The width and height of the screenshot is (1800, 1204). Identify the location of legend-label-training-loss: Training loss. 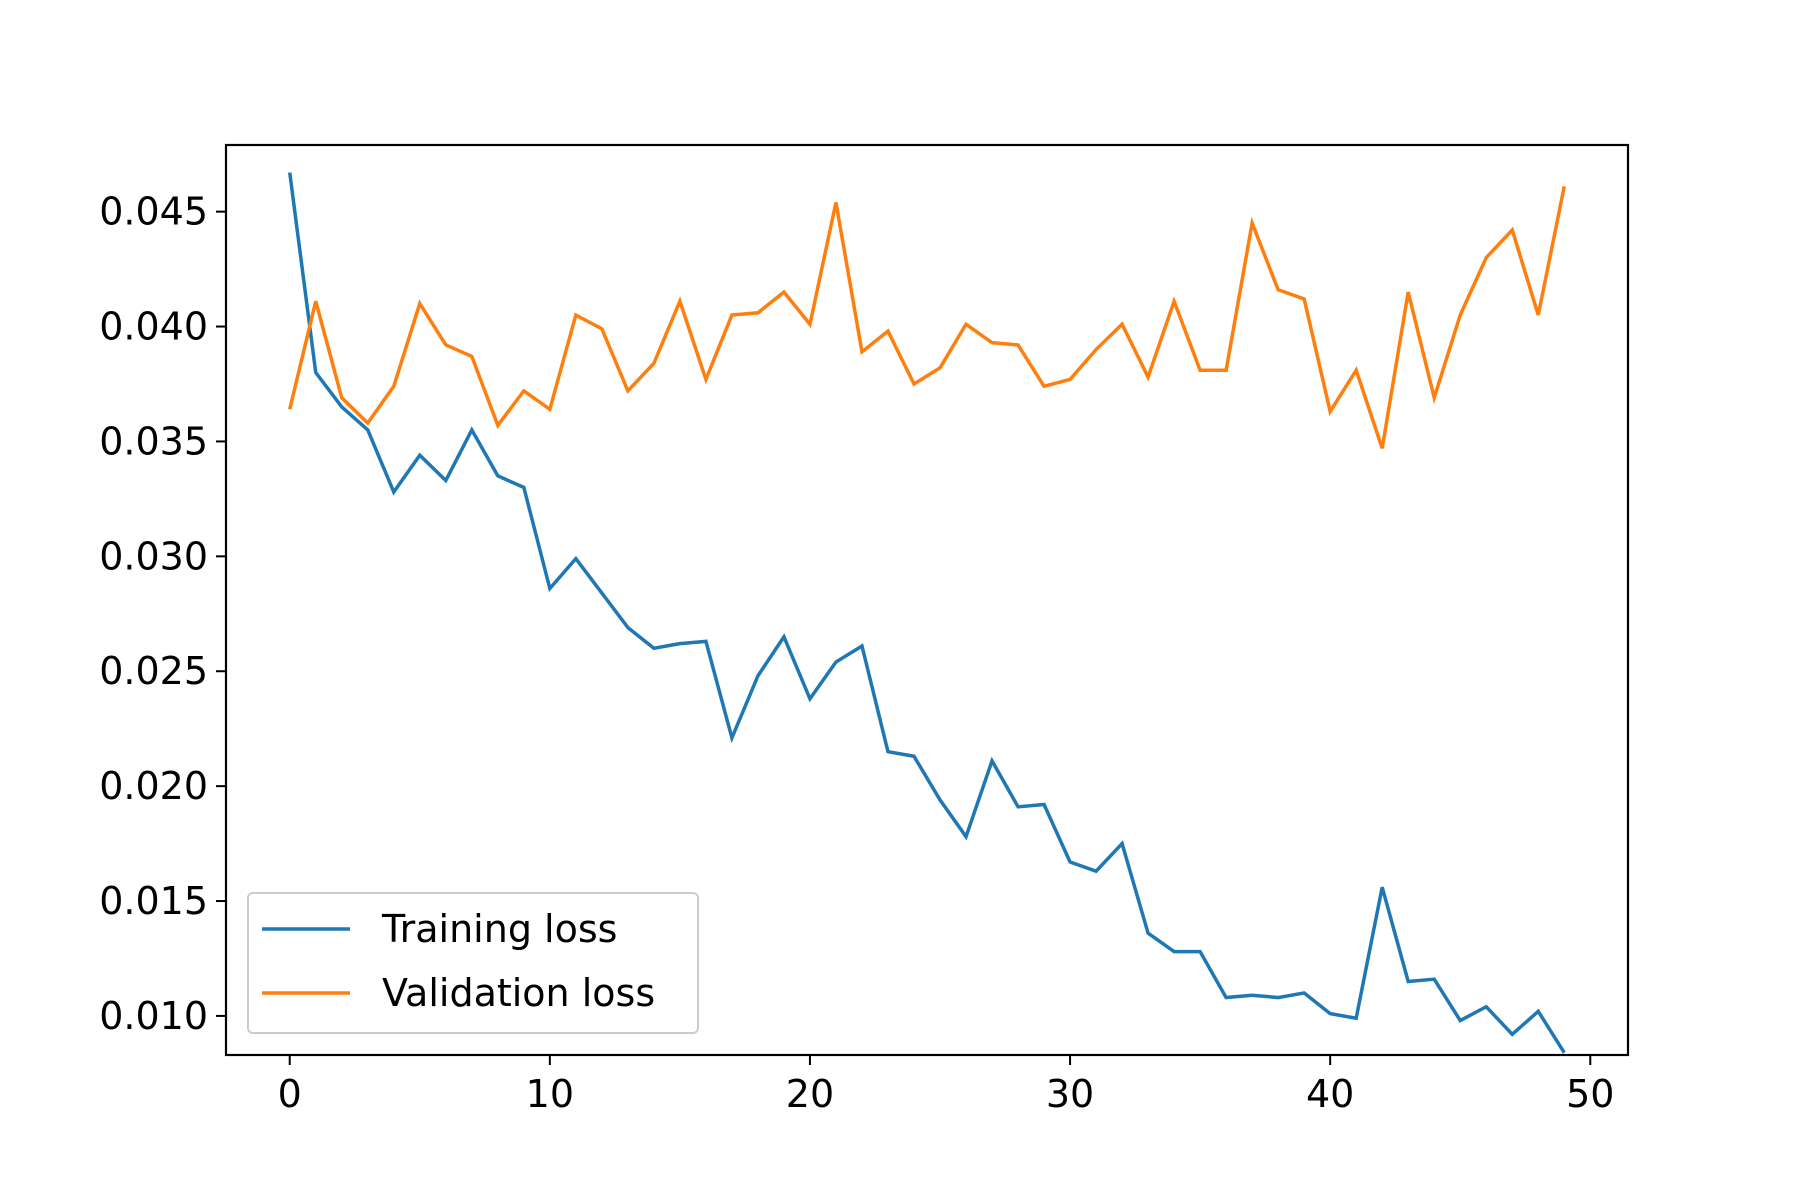
(499, 929).